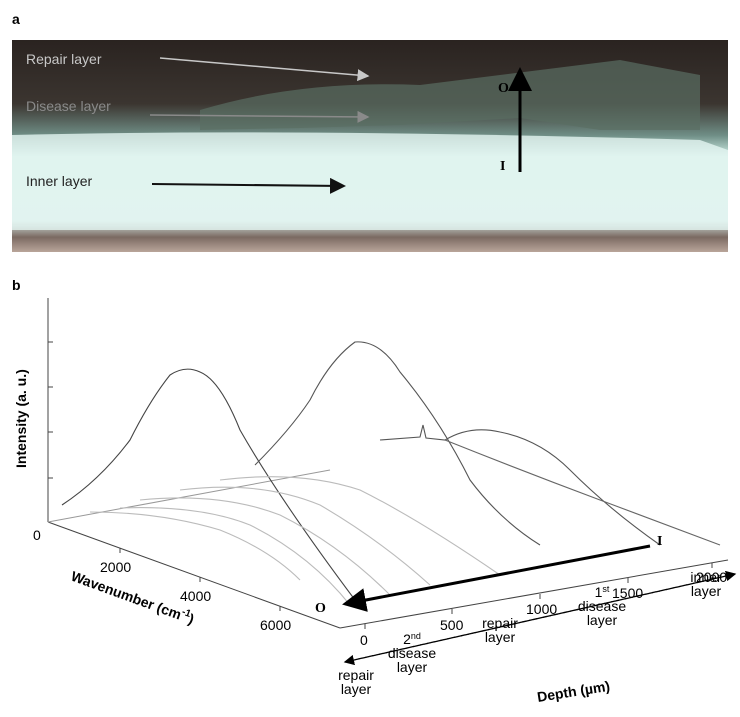 The height and width of the screenshot is (717, 740). Describe the element at coordinates (21, 418) in the screenshot. I see `y-axis-label: Intensity (a. u.)` at that location.